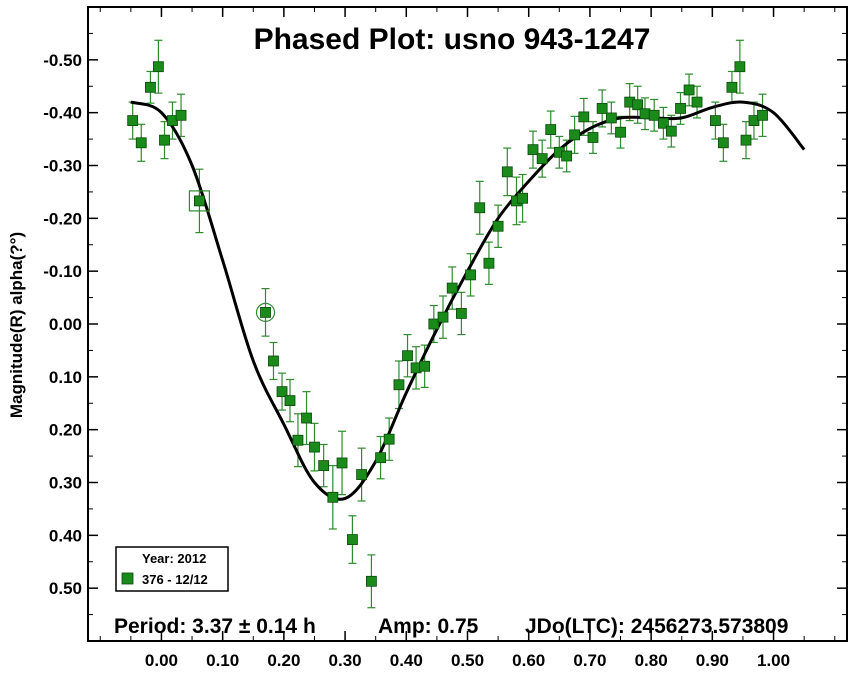 This screenshot has width=865, height=674. I want to click on y-tick-label: -0.30, so click(62, 166).